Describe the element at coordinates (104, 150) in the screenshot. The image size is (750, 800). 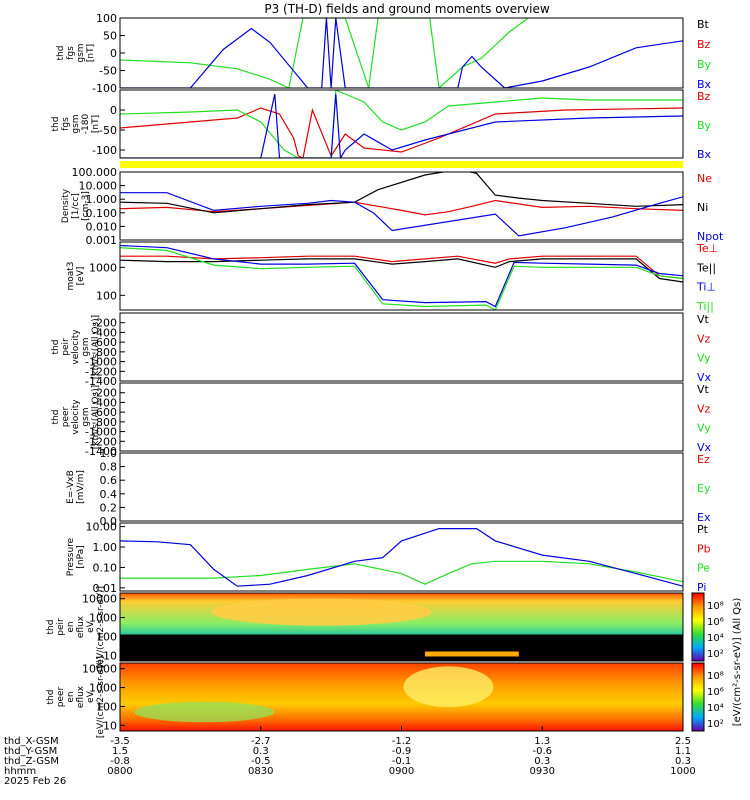
I see `y-tick-label: -100` at that location.